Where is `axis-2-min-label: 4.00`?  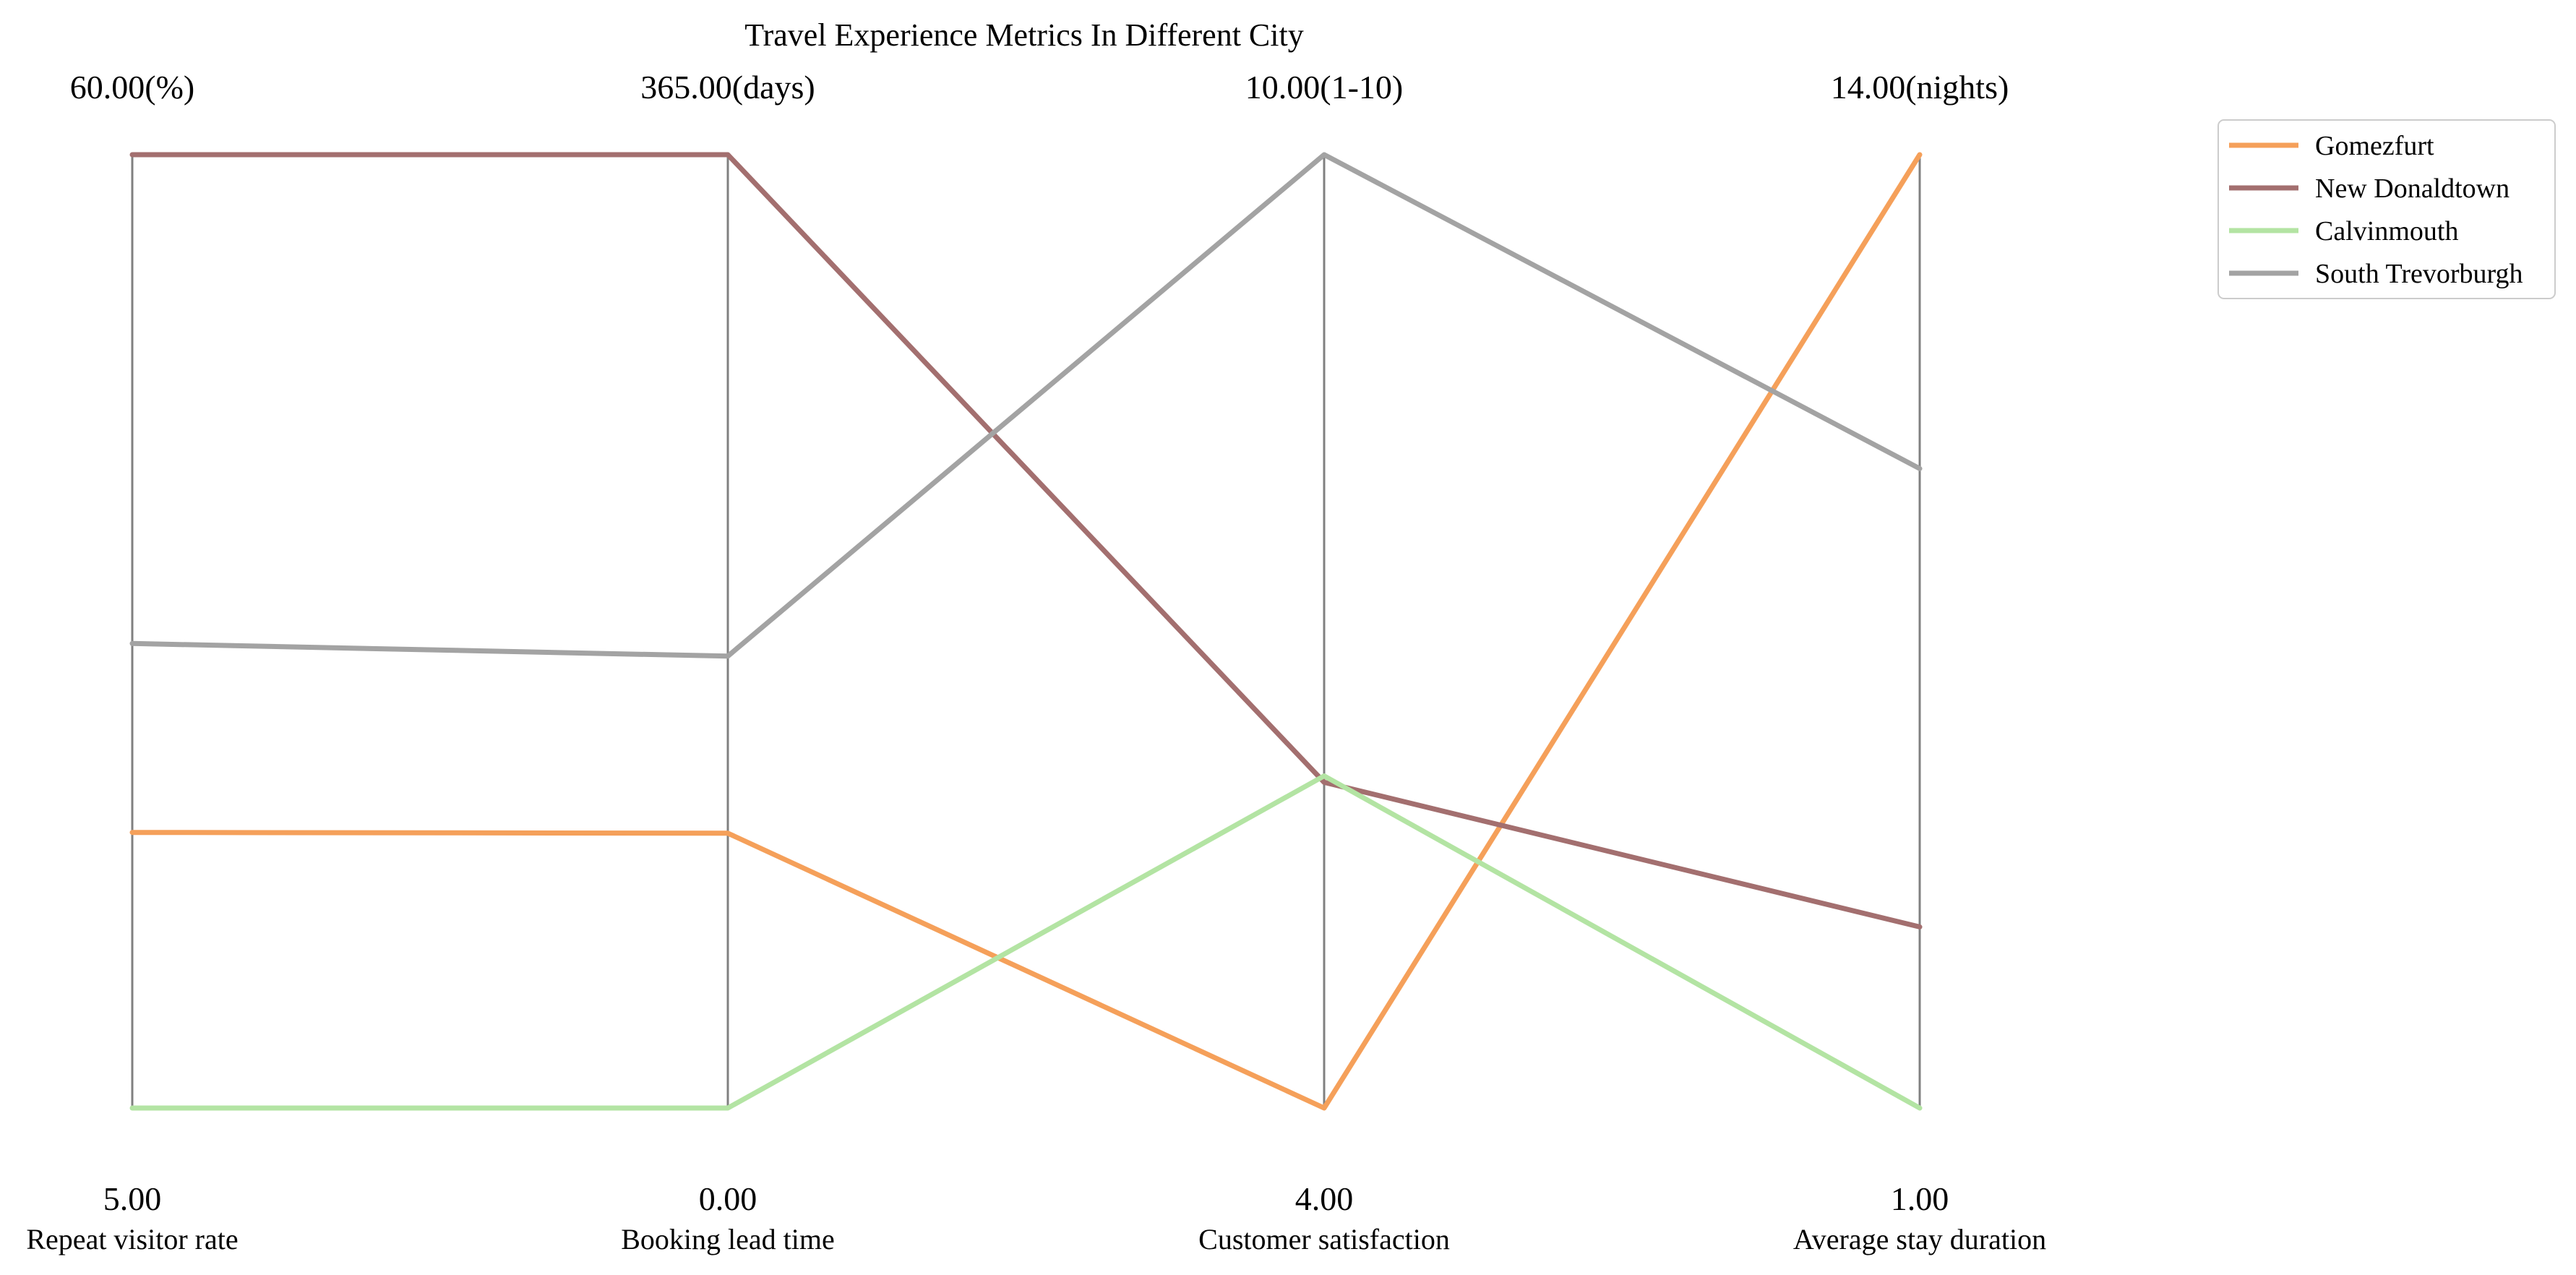
axis-2-min-label: 4.00 is located at coordinates (1325, 1198).